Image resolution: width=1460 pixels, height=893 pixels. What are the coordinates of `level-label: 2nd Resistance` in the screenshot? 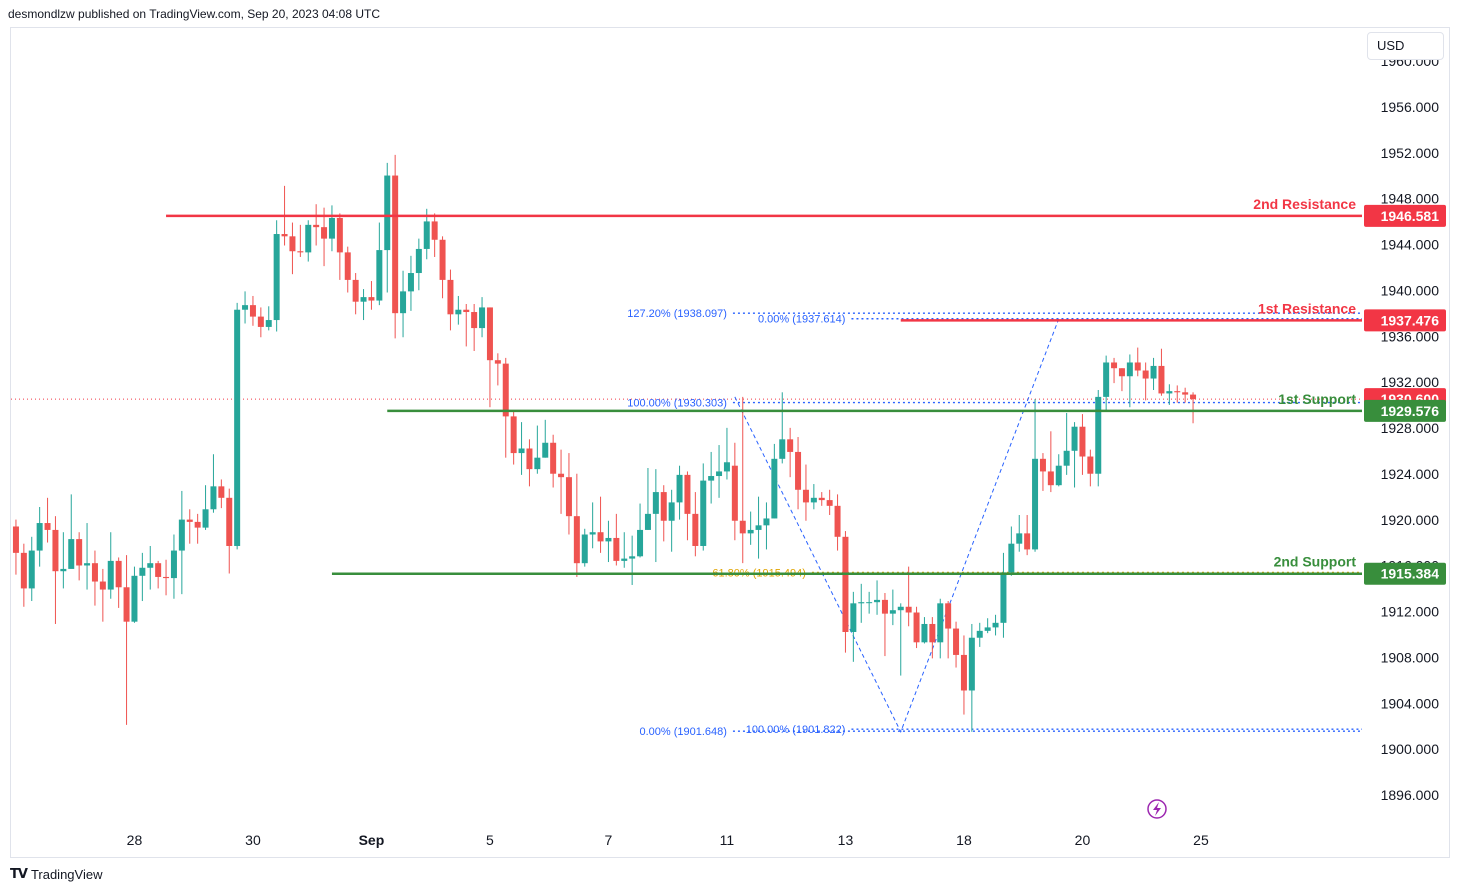 It's located at (1304, 204).